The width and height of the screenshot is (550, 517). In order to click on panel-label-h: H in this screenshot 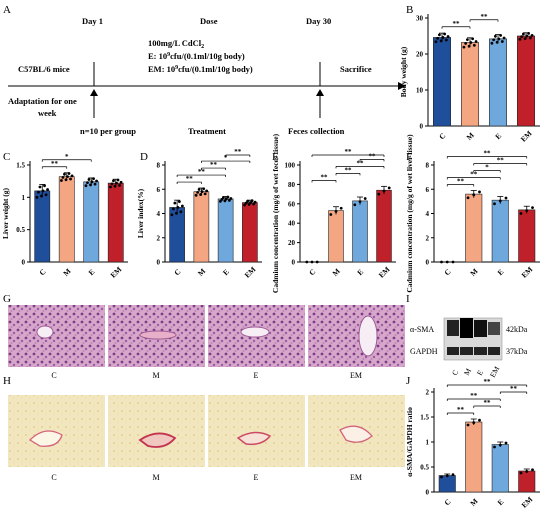, I will do `click(7, 381)`.